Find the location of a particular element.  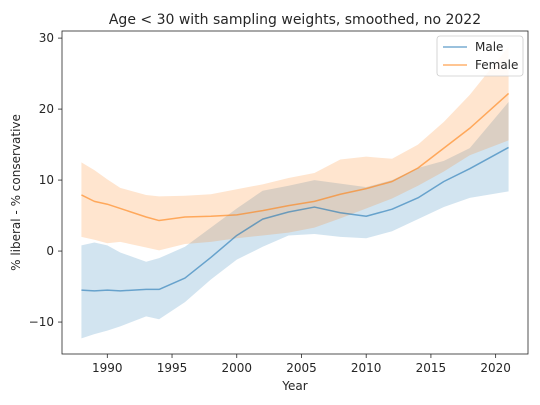

y-tick-label: 0 is located at coordinates (50, 251).